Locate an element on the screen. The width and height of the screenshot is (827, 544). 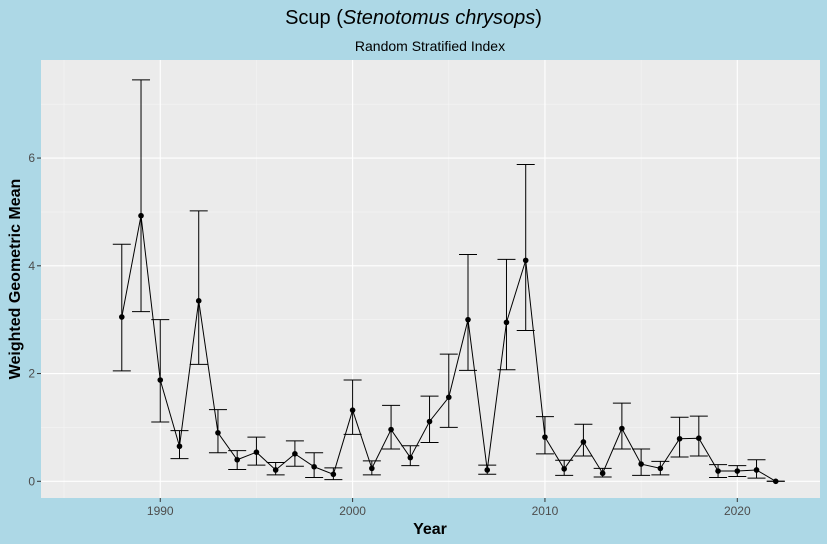
y-tick-label: 4 is located at coordinates (31, 266).